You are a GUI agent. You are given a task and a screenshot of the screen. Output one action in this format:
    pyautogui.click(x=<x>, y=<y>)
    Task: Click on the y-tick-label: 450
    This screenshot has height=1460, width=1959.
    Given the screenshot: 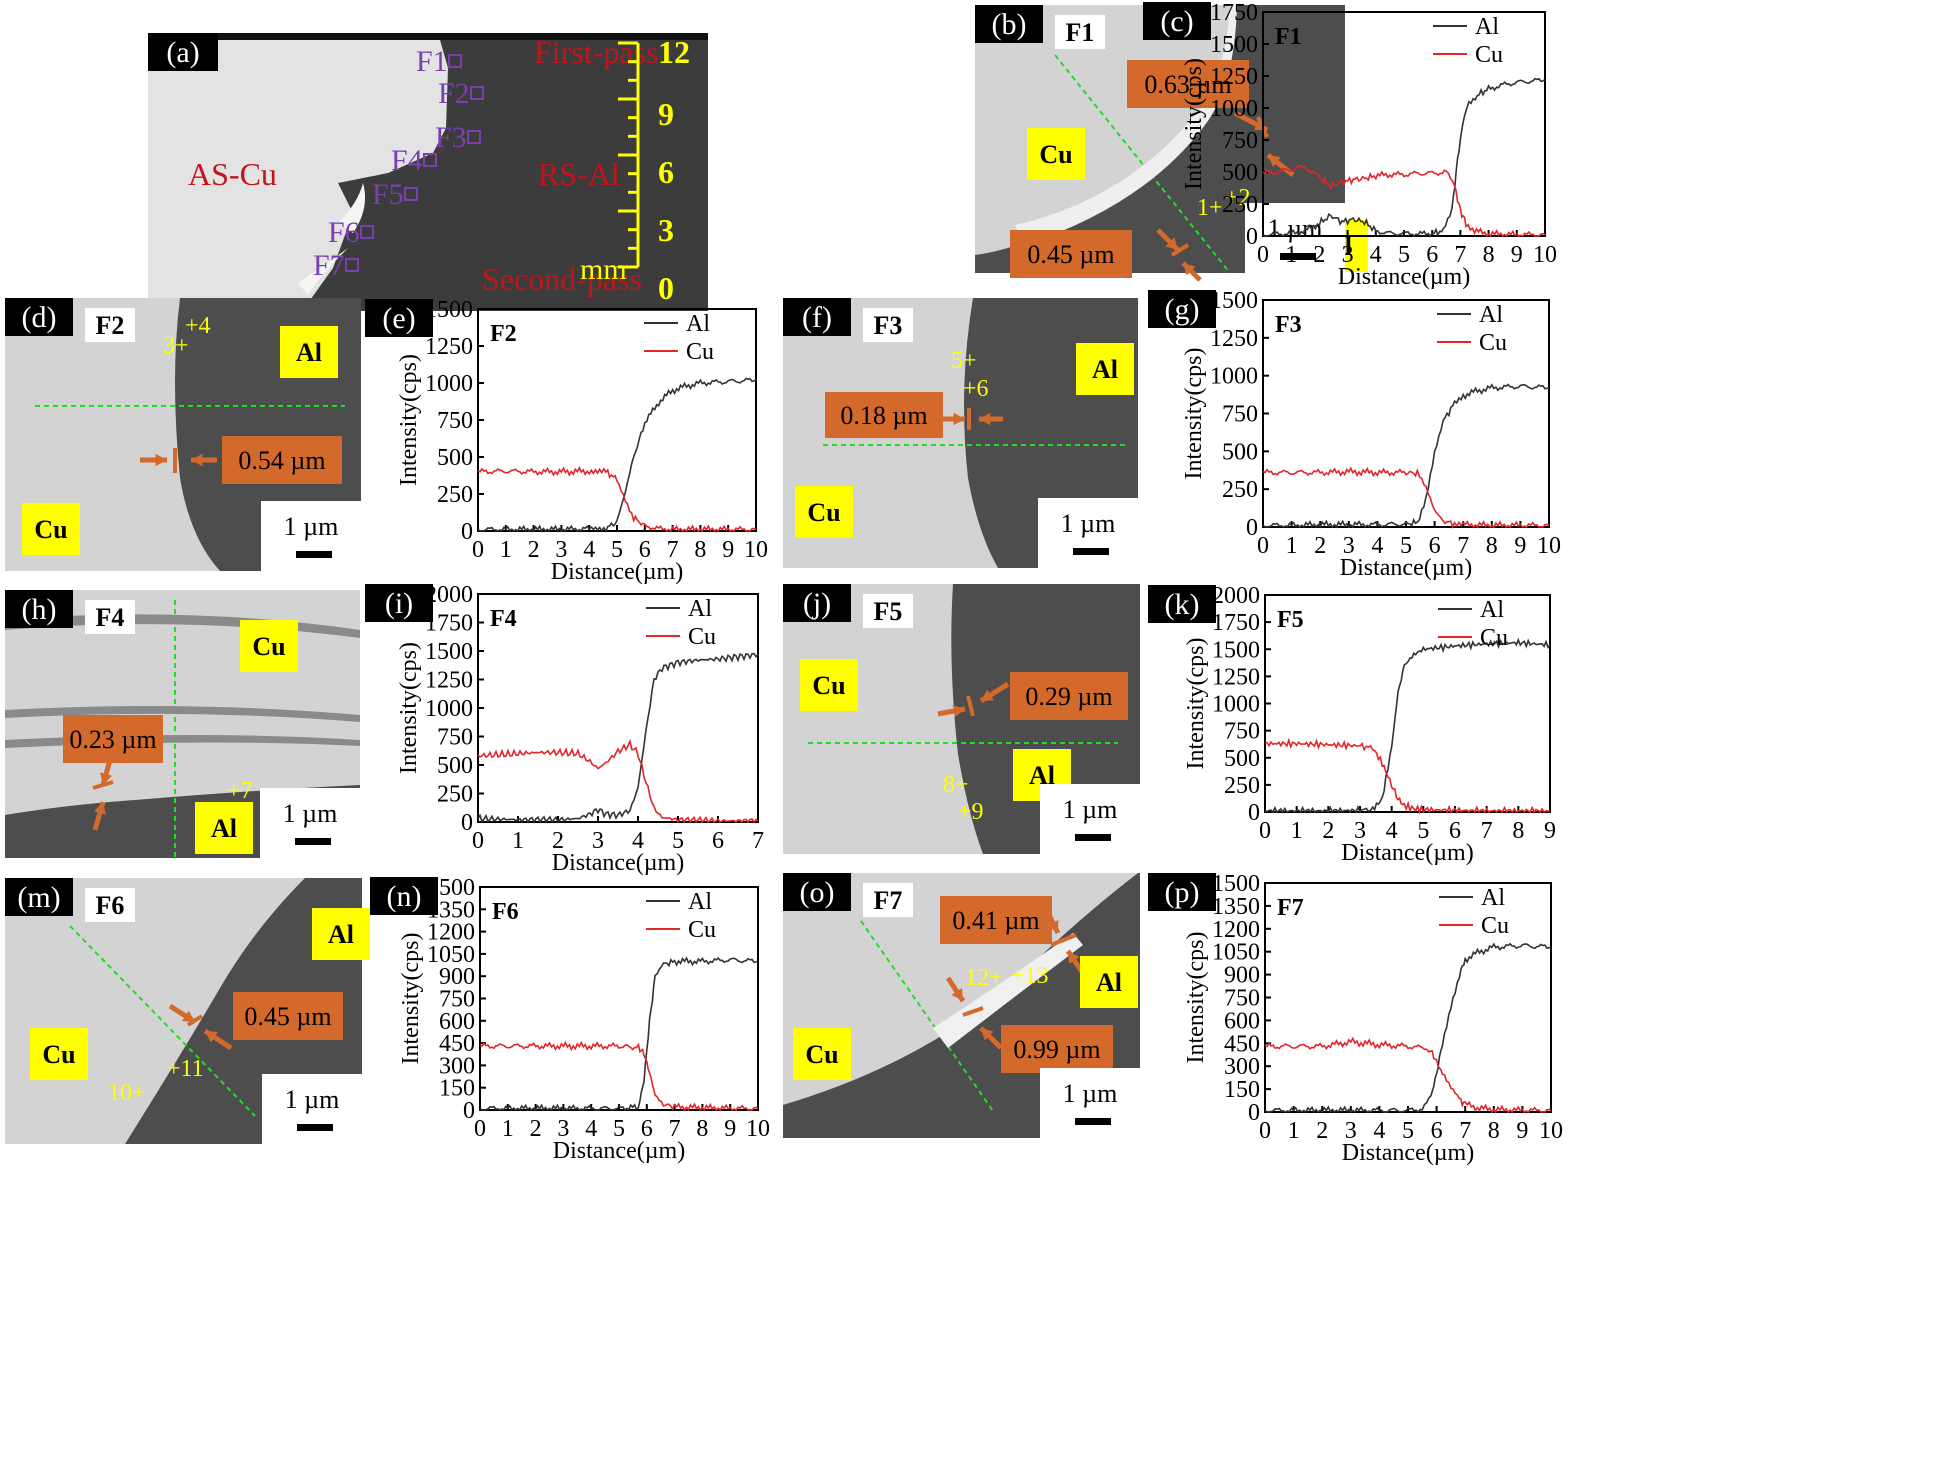 What is the action you would take?
    pyautogui.click(x=457, y=1044)
    